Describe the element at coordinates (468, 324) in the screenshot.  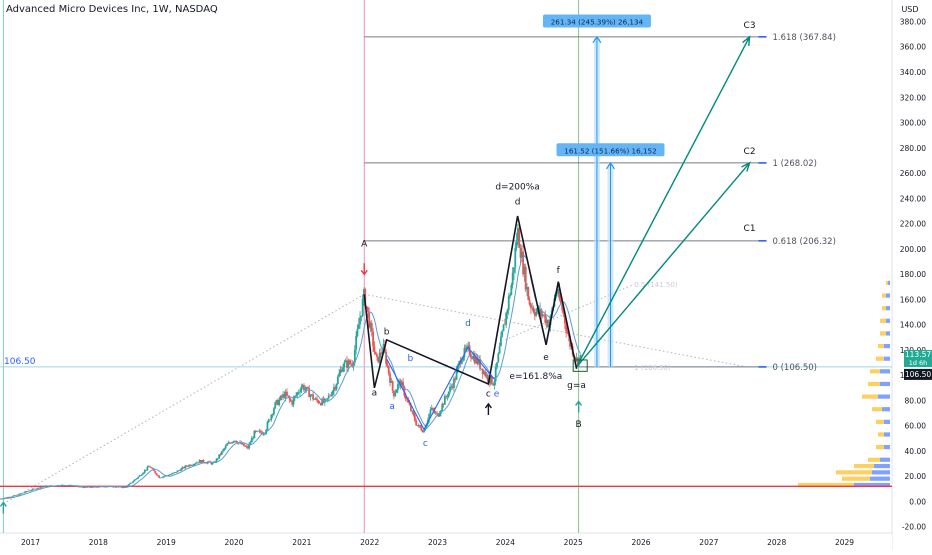
I see `wave-label: d` at that location.